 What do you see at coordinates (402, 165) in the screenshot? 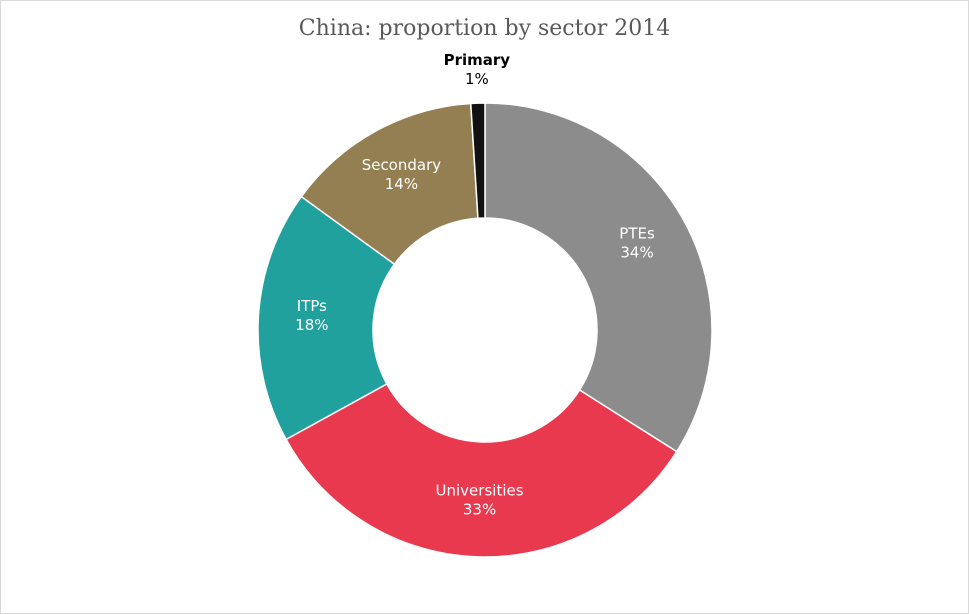
I see `data-label-secondary-name: Secondary` at bounding box center [402, 165].